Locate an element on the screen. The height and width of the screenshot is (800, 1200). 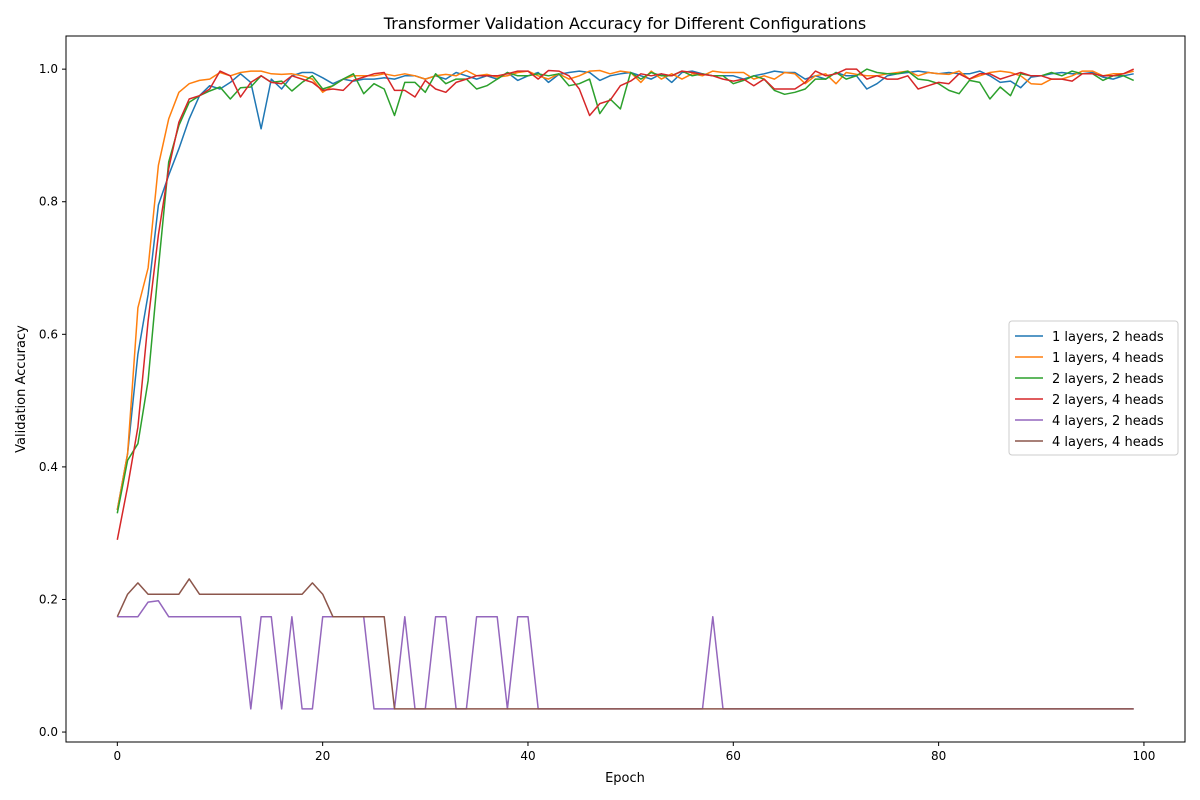
legend-label: 2 layers, 4 heads is located at coordinates (1108, 400).